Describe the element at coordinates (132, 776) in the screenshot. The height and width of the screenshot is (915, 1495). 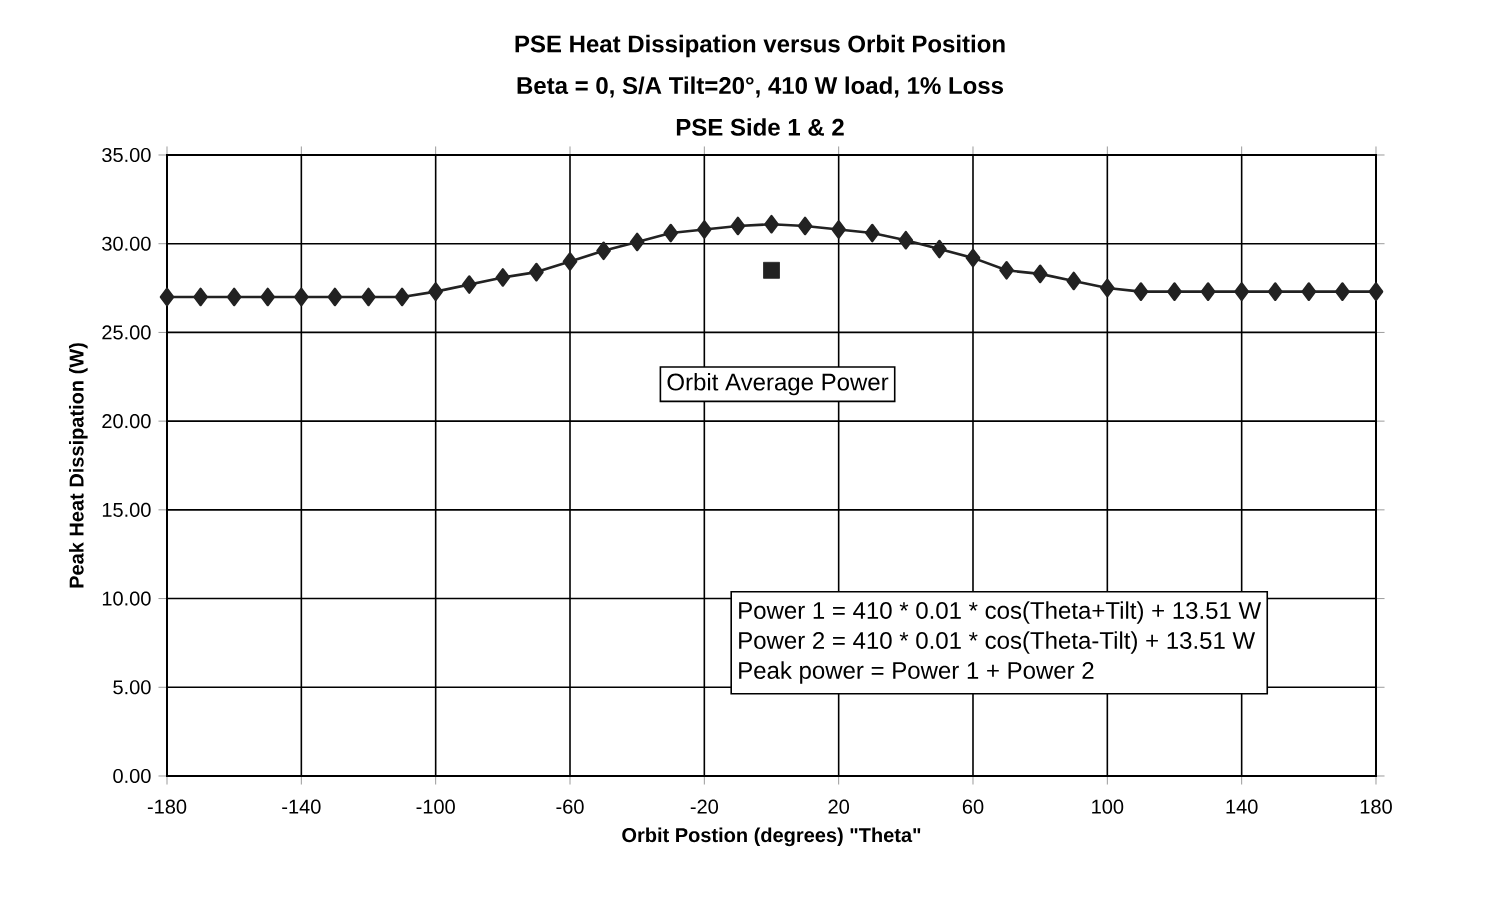
I see `y-tick-label: 0.00` at that location.